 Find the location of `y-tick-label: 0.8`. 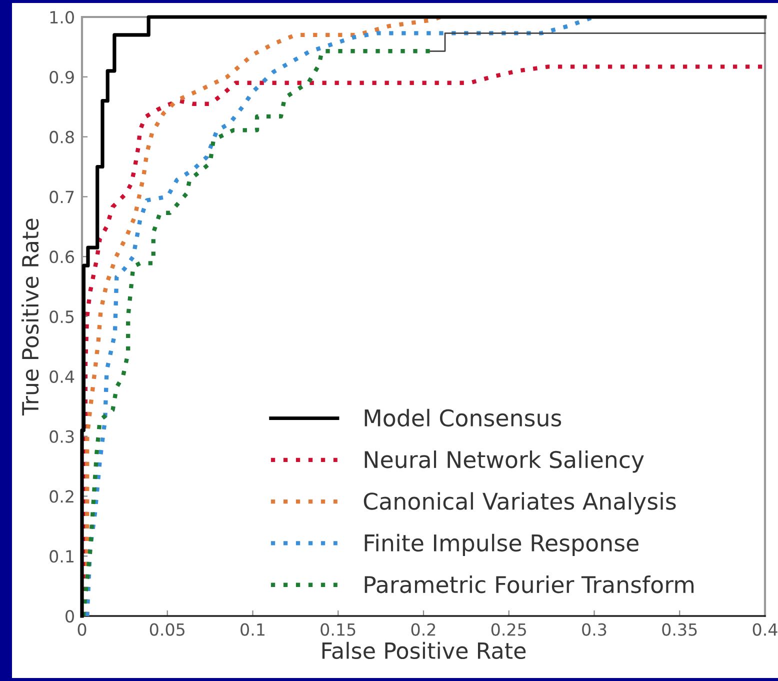

y-tick-label: 0.8 is located at coordinates (62, 137).